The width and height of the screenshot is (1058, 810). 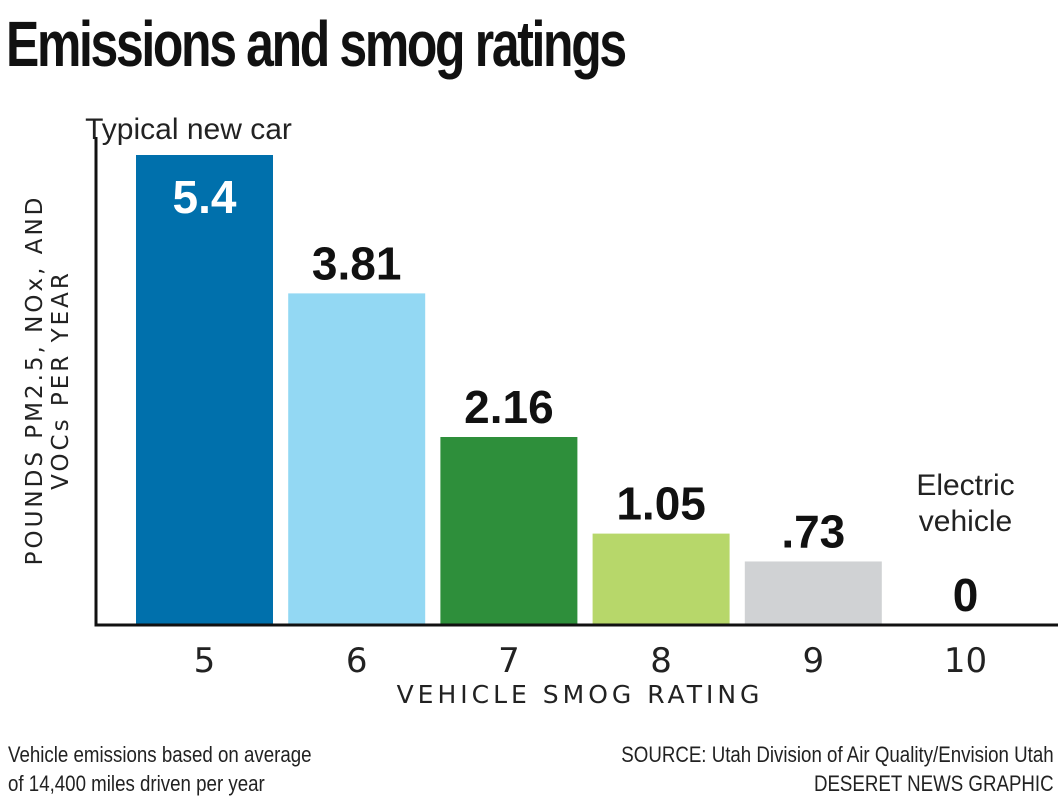 I want to click on data-label-6: 3.81, so click(x=357, y=263).